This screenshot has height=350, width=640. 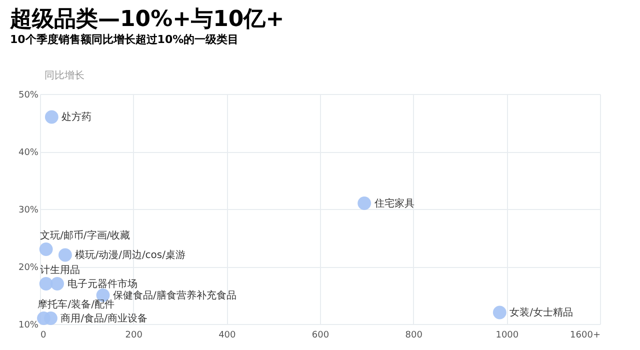 I want to click on x-tick-label: 1000, so click(x=507, y=335).